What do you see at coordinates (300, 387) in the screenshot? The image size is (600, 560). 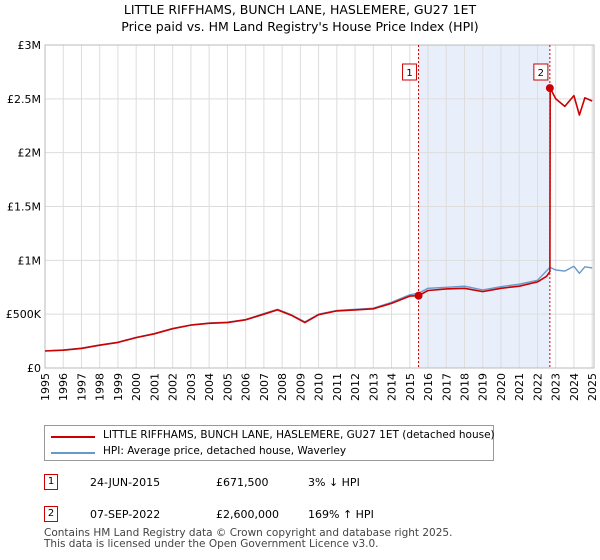 I see `x-tick-label: 2009` at bounding box center [300, 387].